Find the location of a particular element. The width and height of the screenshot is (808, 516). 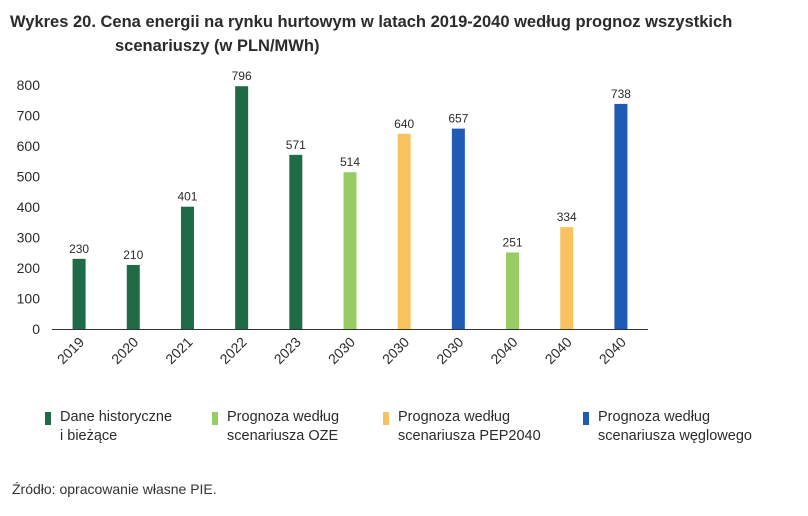

y-tick-label: 100 is located at coordinates (29, 299).